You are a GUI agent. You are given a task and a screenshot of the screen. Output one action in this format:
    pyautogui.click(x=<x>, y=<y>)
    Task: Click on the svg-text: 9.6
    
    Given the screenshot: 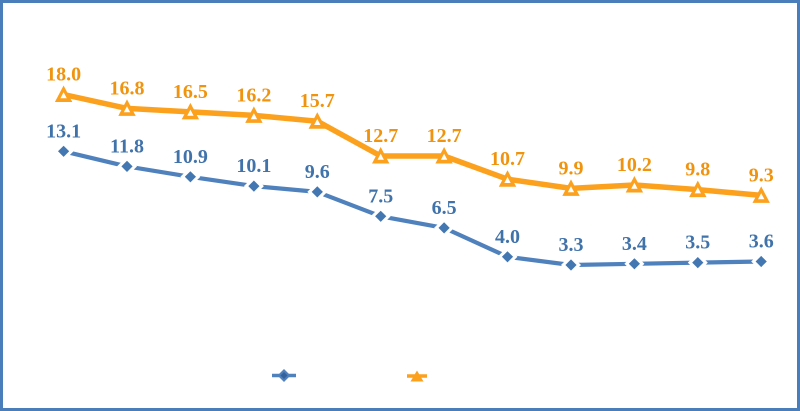 What is the action you would take?
    pyautogui.click(x=317, y=172)
    